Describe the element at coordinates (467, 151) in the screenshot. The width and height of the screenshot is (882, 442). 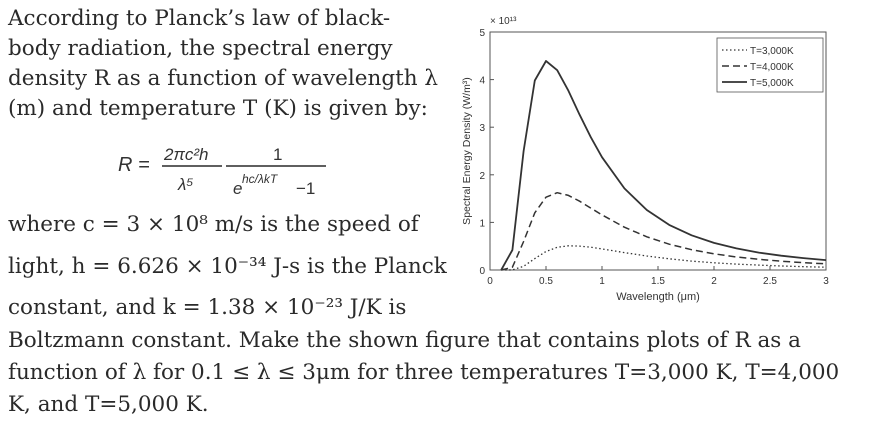
I see `y-axis-label: Spectral Energy Density (W/m³)` at that location.